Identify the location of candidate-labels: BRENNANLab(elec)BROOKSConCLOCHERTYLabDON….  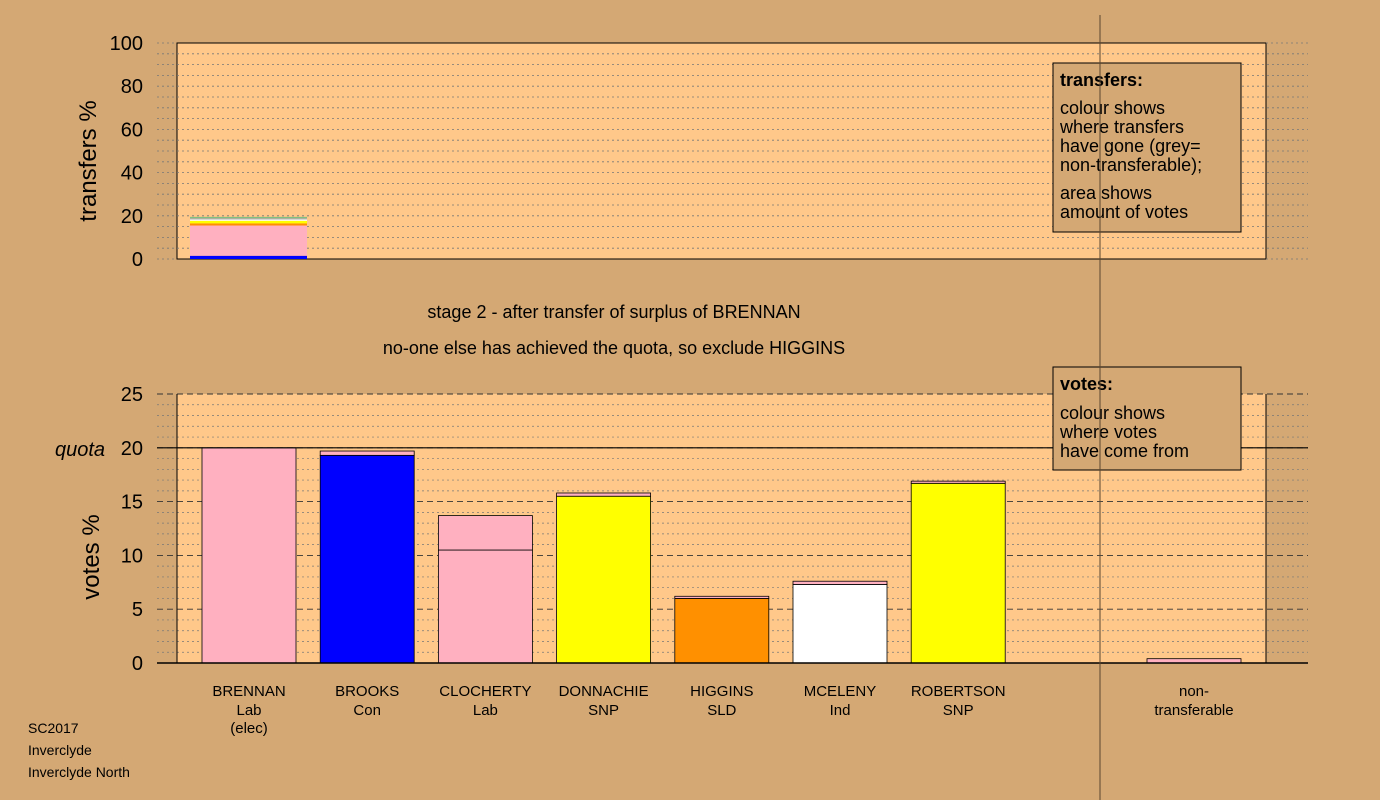
(722, 710).